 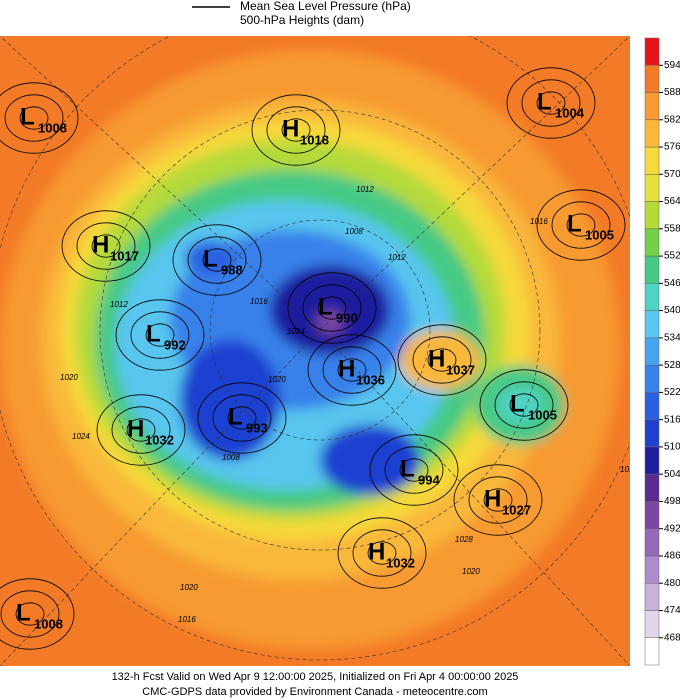 I want to click on contour-label: 1024, so click(x=81, y=436).